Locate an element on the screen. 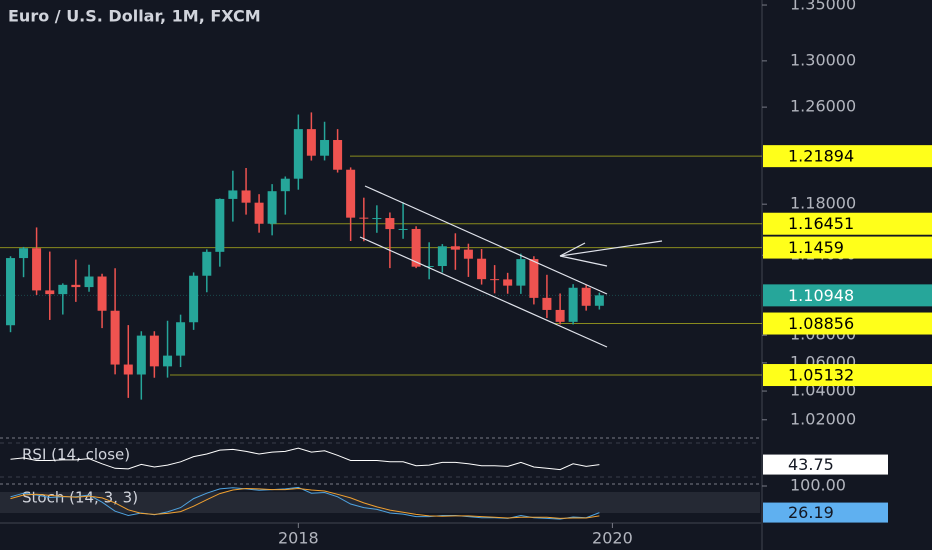 This screenshot has width=932, height=550. indicators: RSI (14, close) Stoch (14, 3, 3) is located at coordinates (305, 483).